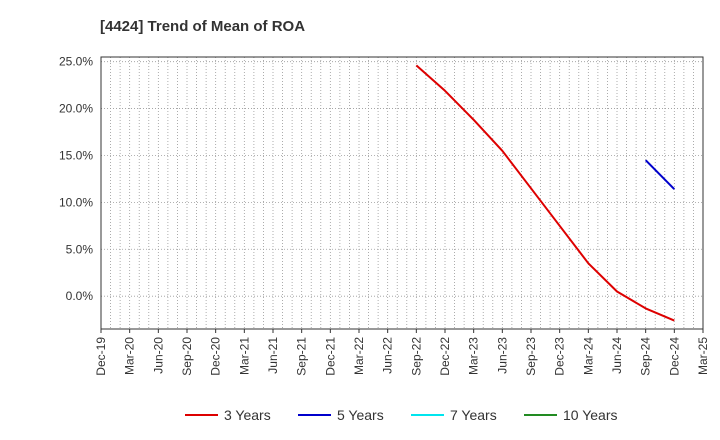  What do you see at coordinates (247, 415) in the screenshot?
I see `legend-label: 3 Years` at bounding box center [247, 415].